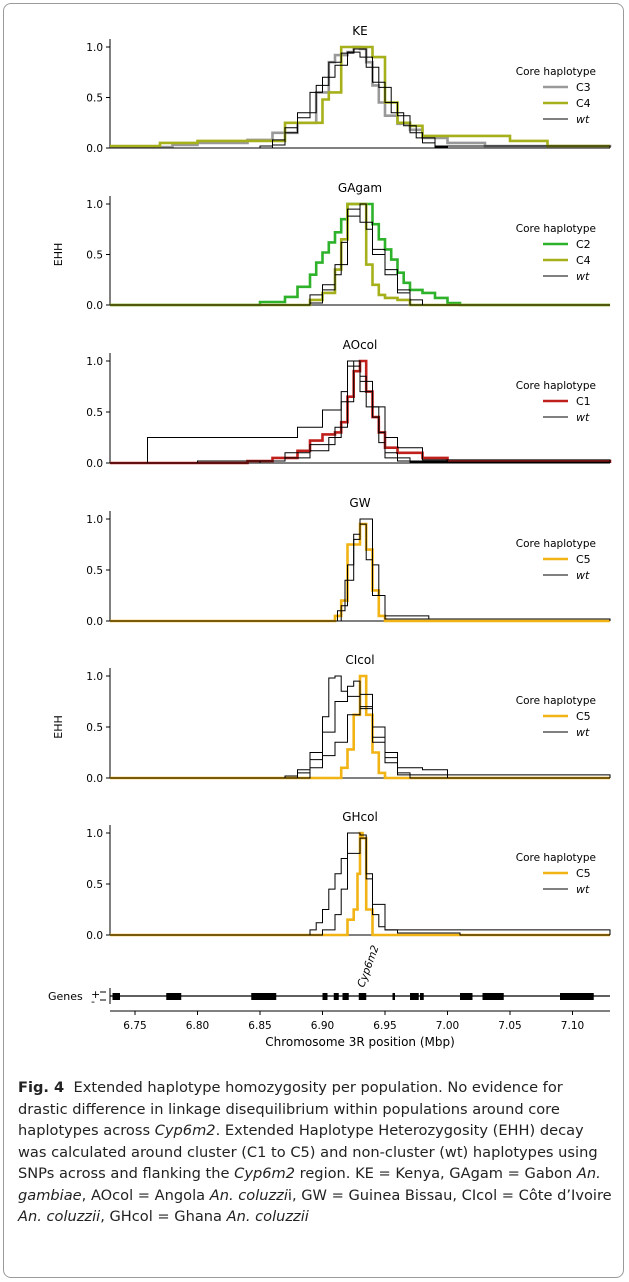 Image resolution: width=629 pixels, height=1282 pixels. What do you see at coordinates (583, 244) in the screenshot?
I see `legend-label: C2` at bounding box center [583, 244].